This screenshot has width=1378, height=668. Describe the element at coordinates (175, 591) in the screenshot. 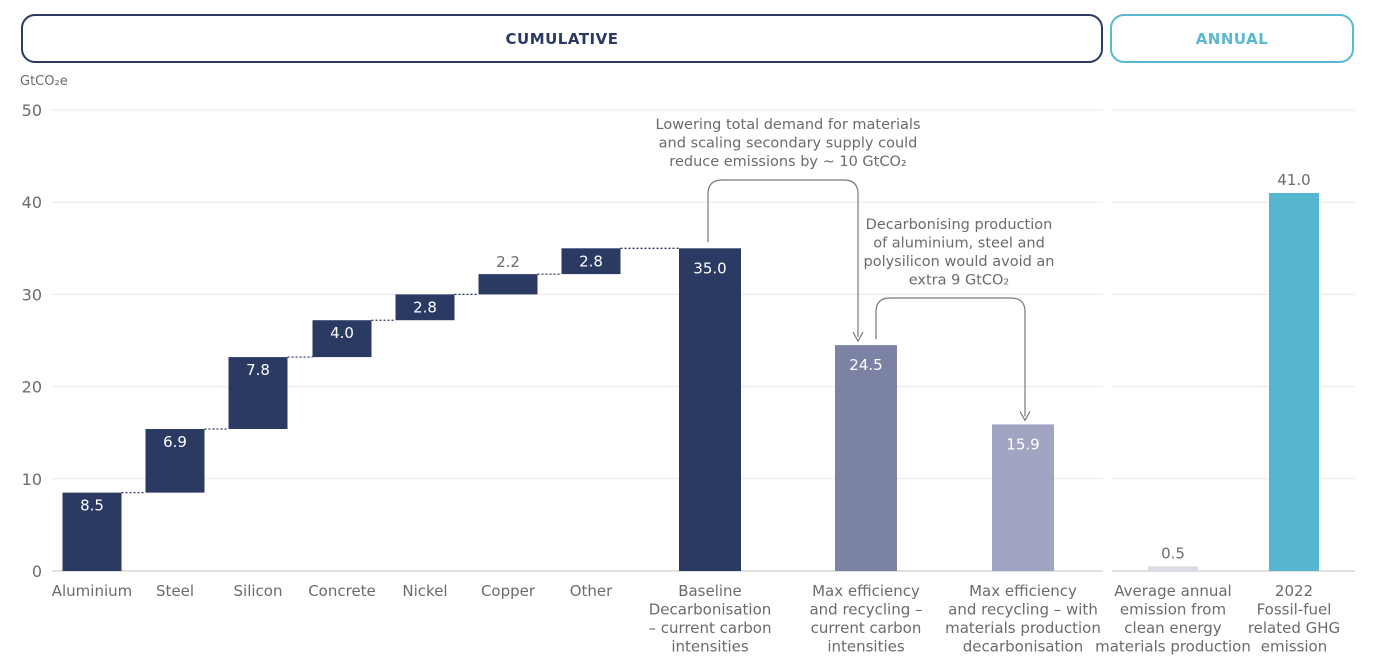

I see `x-category-label: Steel` at that location.